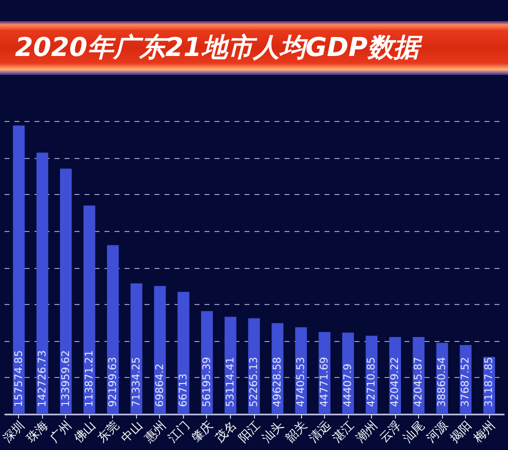 The width and height of the screenshot is (508, 450). Describe the element at coordinates (18, 378) in the screenshot. I see `data-label: 157574.85` at that location.